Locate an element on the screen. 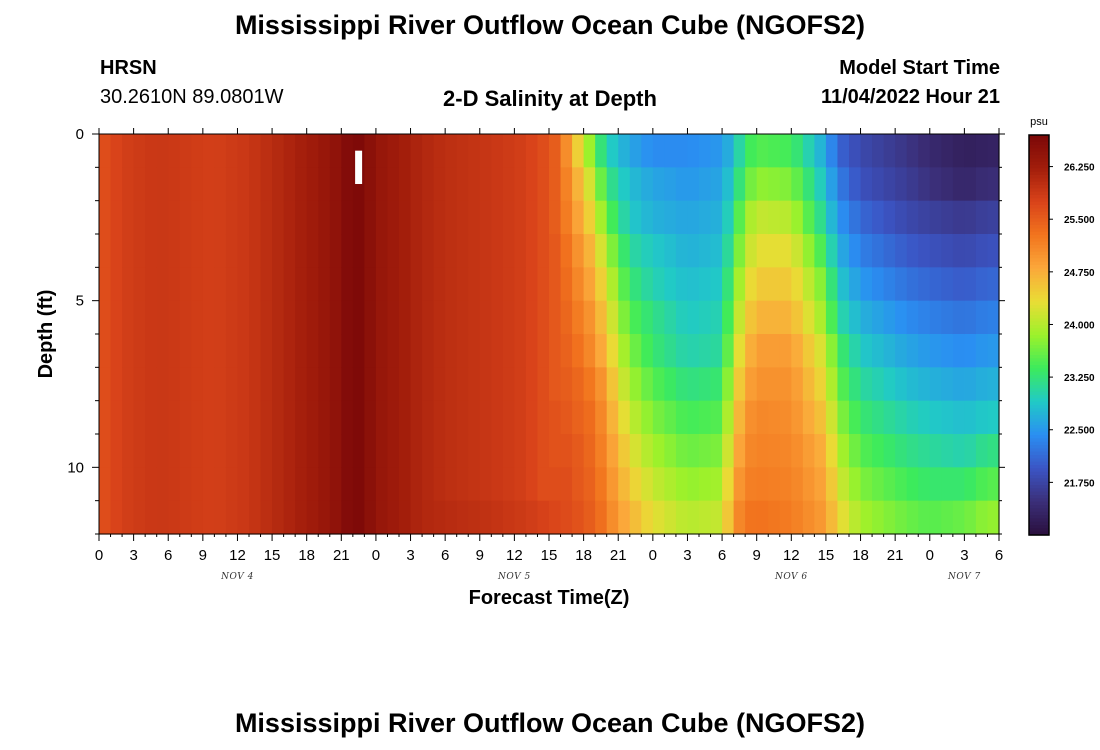 Image resolution: width=1100 pixels, height=750 pixels. y-tick-label: 0 is located at coordinates (80, 134).